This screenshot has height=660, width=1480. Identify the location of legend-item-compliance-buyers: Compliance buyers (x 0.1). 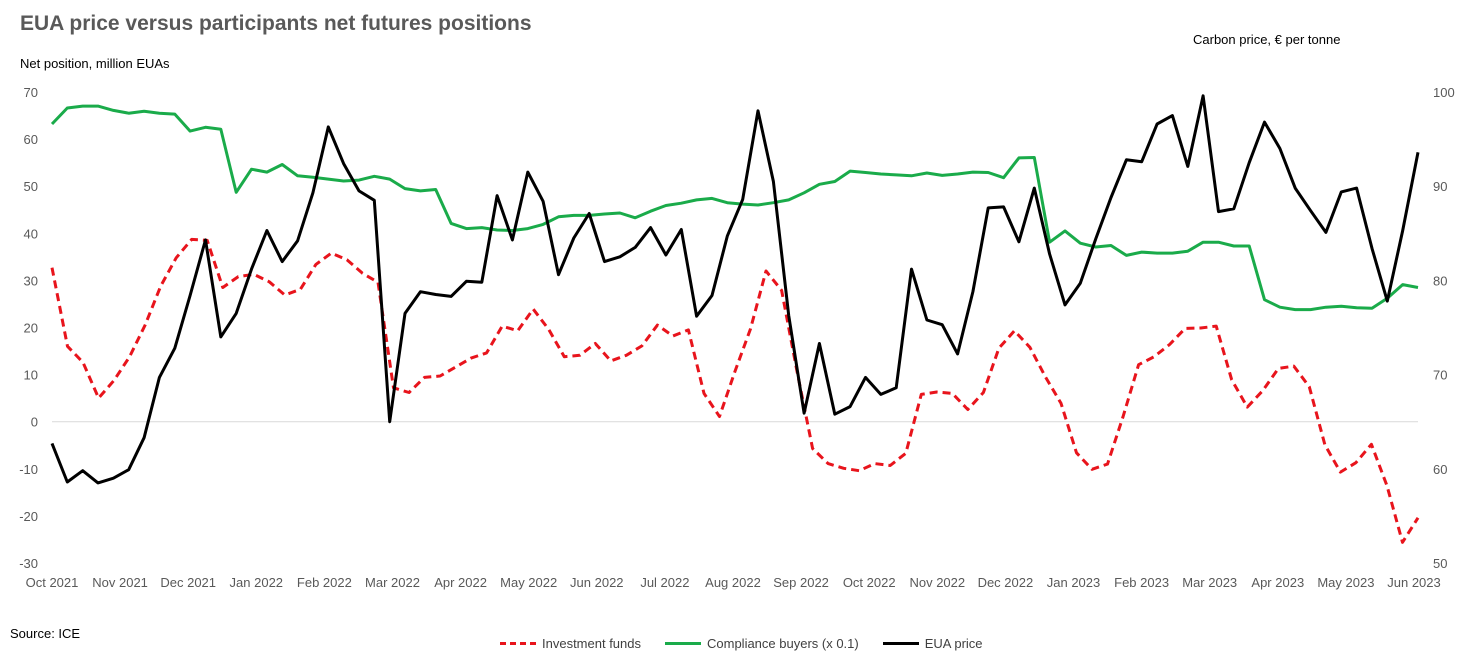
(762, 643).